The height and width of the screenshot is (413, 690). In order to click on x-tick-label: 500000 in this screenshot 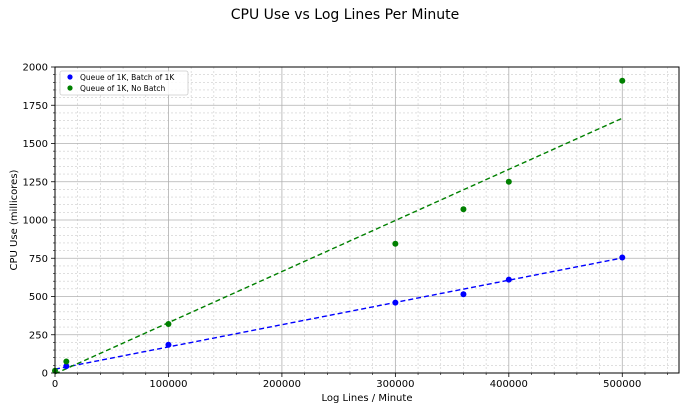, I will do `click(622, 384)`.